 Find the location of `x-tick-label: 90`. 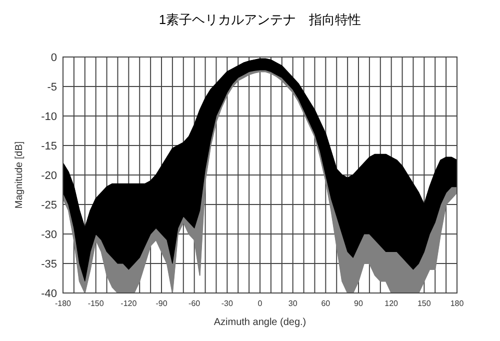

x-tick-label: 90 is located at coordinates (359, 303).